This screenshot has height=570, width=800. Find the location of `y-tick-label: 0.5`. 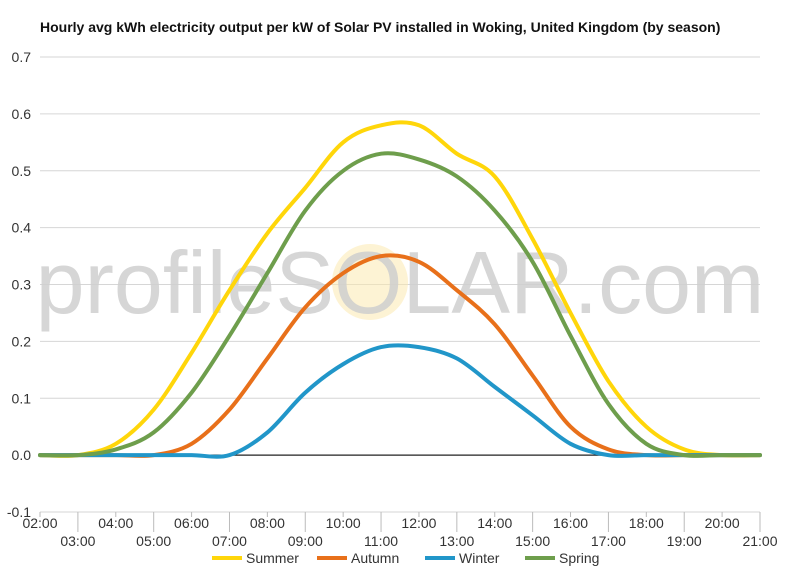

y-tick-label: 0.5 is located at coordinates (22, 171).